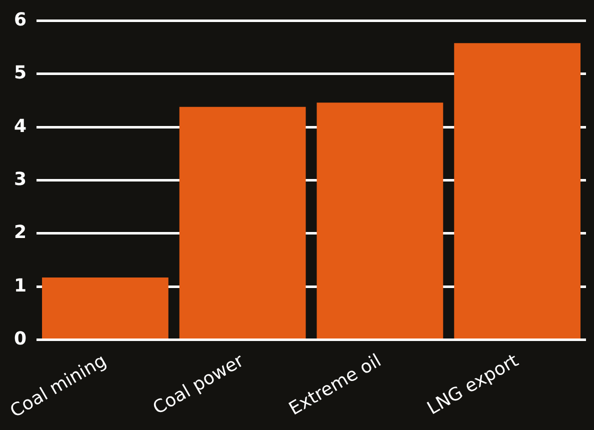 The height and width of the screenshot is (430, 594). Describe the element at coordinates (20, 19) in the screenshot. I see `y-tick-label: 6` at that location.